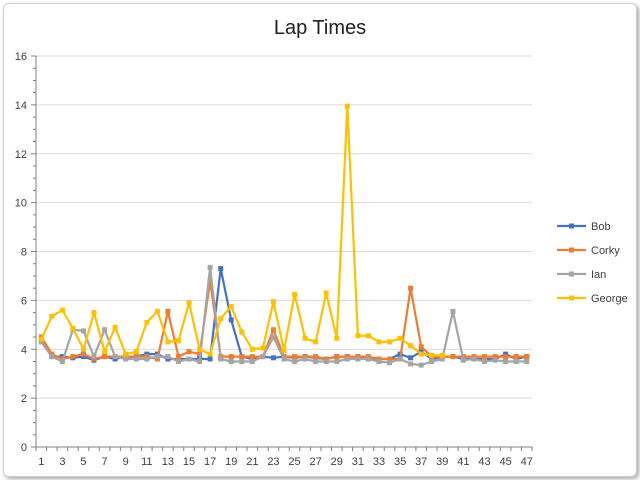  Describe the element at coordinates (592, 299) in the screenshot. I see `legend-item-george: George` at that location.